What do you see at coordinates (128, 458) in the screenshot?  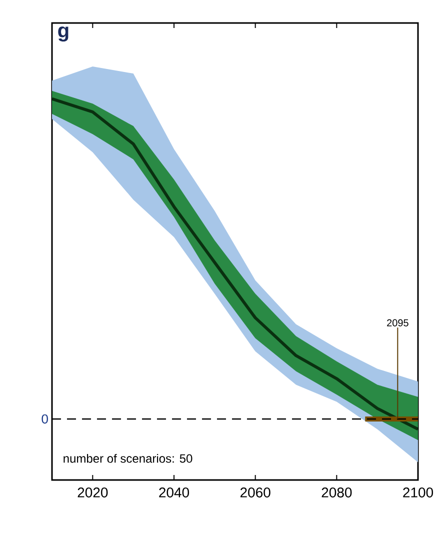 I see `text: number of scenarios: 50` at bounding box center [128, 458].